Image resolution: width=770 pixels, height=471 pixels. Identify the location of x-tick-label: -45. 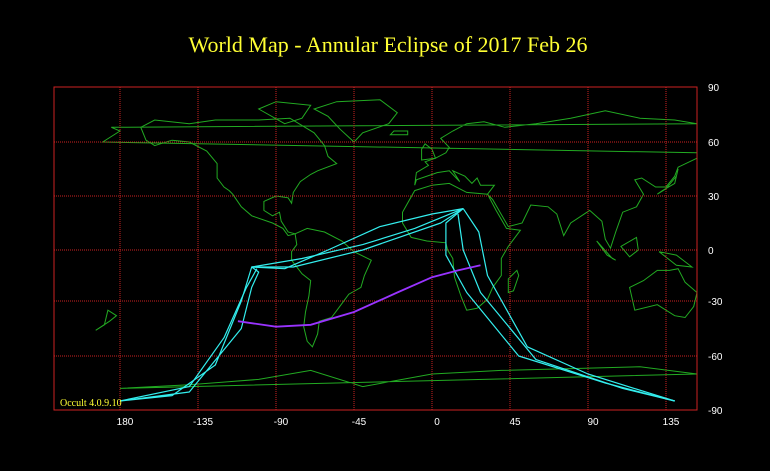
(359, 422).